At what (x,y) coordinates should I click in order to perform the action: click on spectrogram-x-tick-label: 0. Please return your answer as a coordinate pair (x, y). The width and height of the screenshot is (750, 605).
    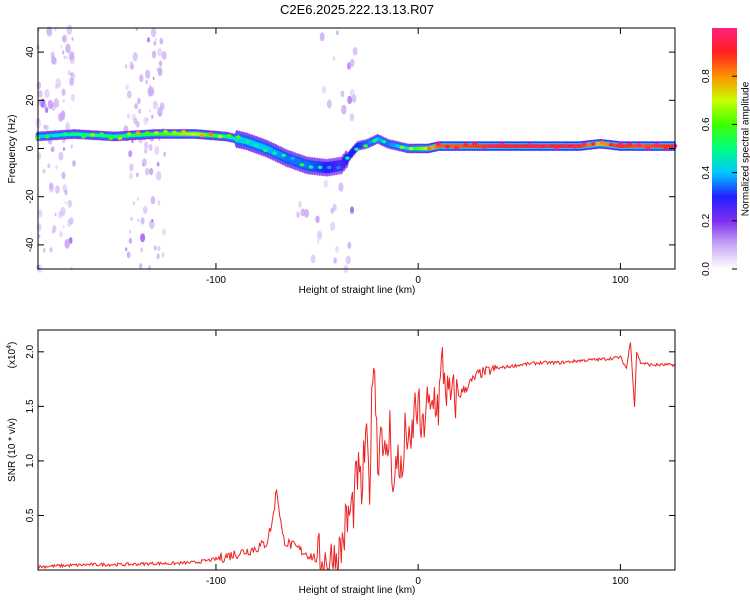
    Looking at the image, I should click on (418, 280).